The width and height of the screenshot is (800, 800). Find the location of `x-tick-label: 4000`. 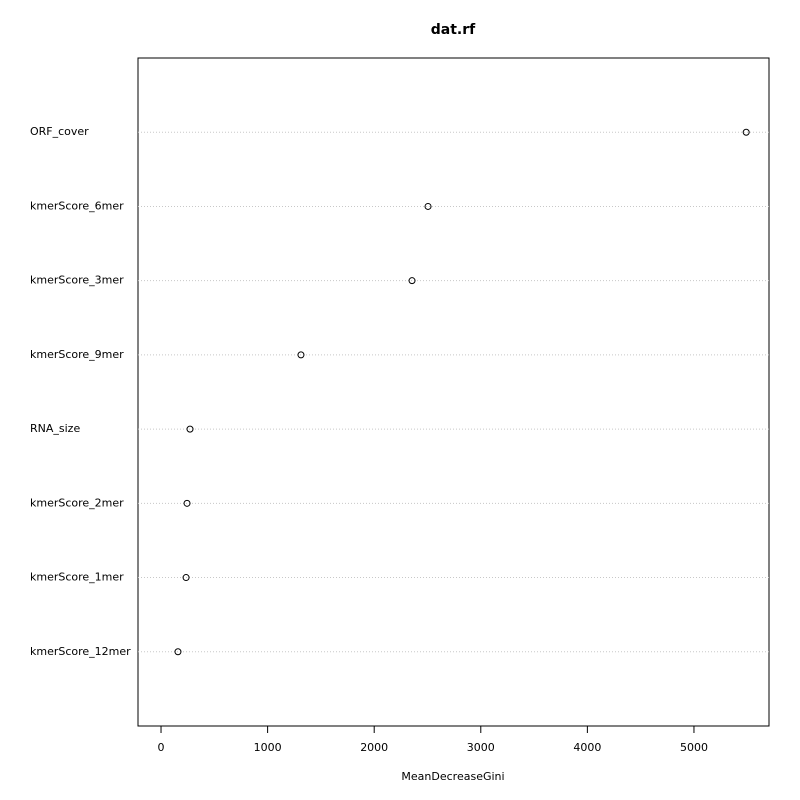

x-tick-label: 4000 is located at coordinates (587, 747).